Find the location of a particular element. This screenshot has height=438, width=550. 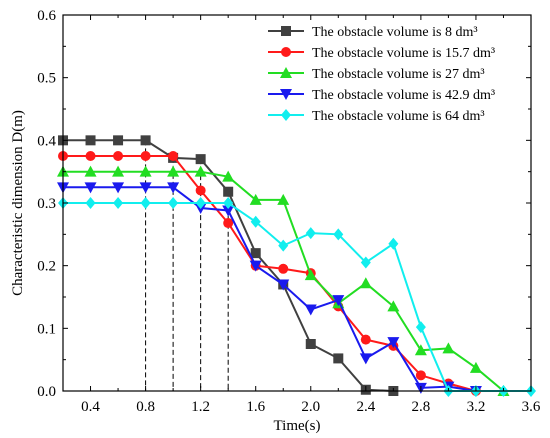

legend-label: The obstacle volume is 64 dm³ is located at coordinates (398, 116).